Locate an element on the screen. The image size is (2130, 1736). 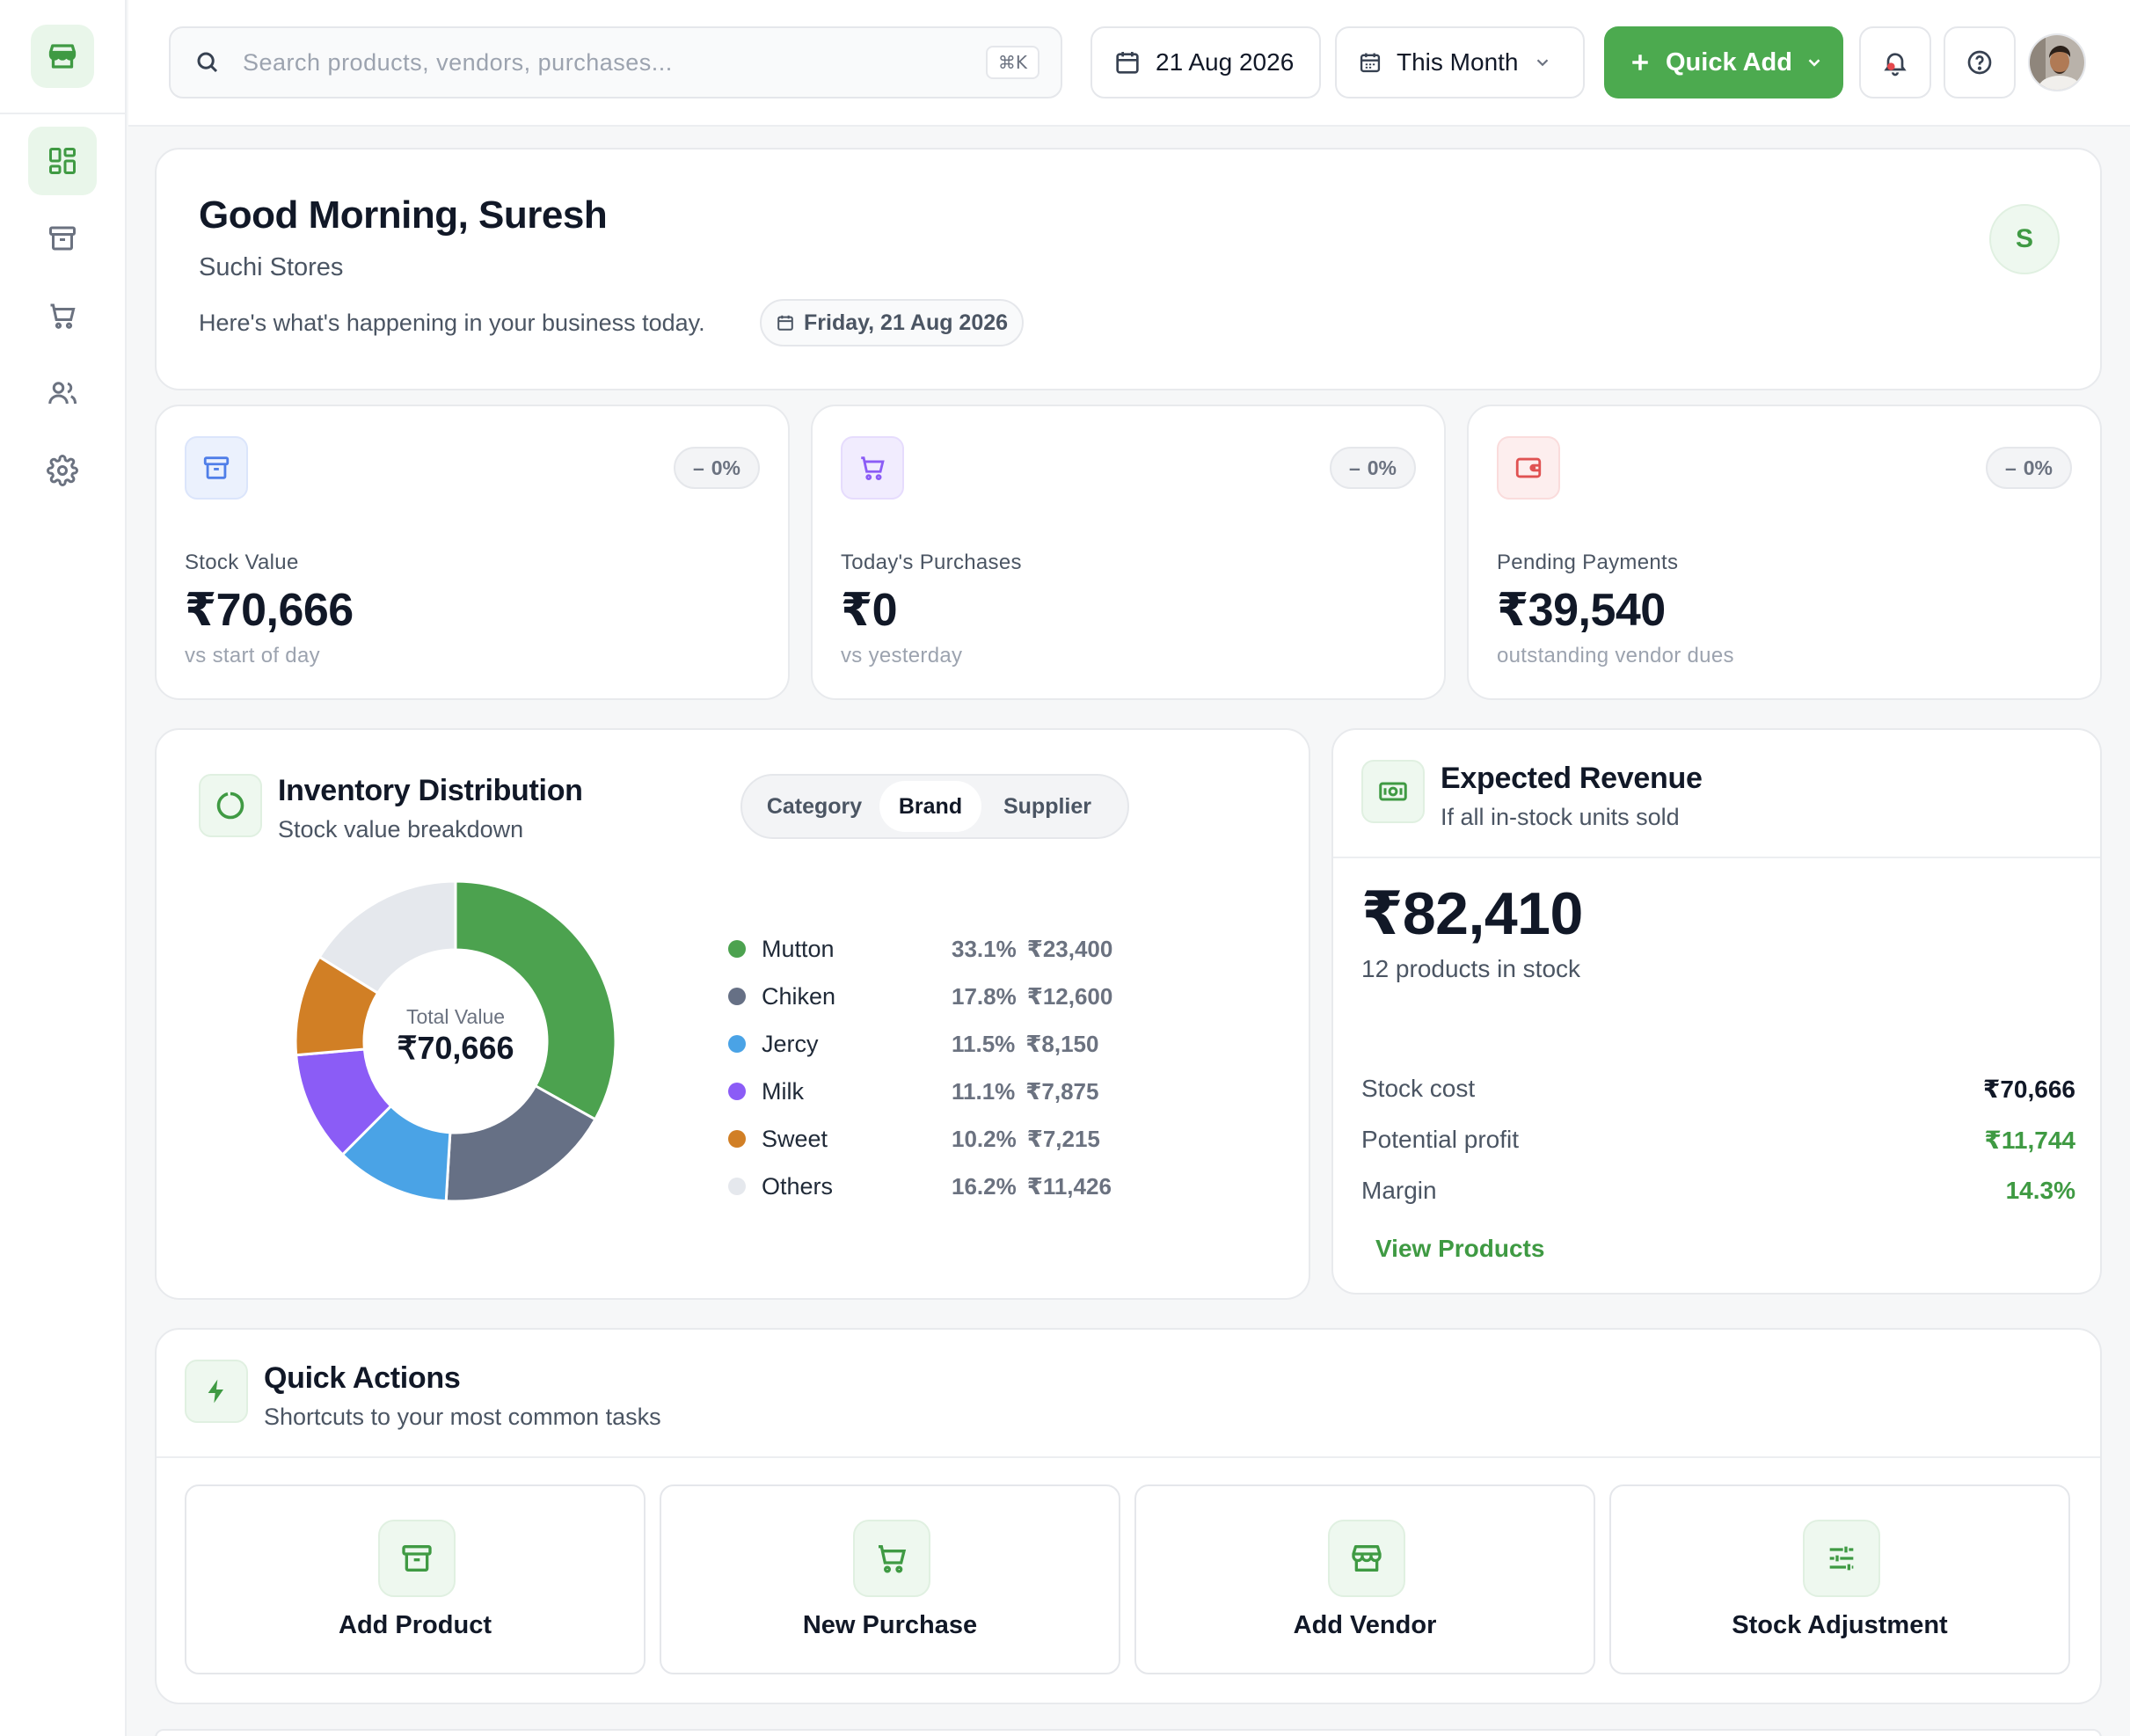
legend-percent: 17.8% is located at coordinates (984, 996).